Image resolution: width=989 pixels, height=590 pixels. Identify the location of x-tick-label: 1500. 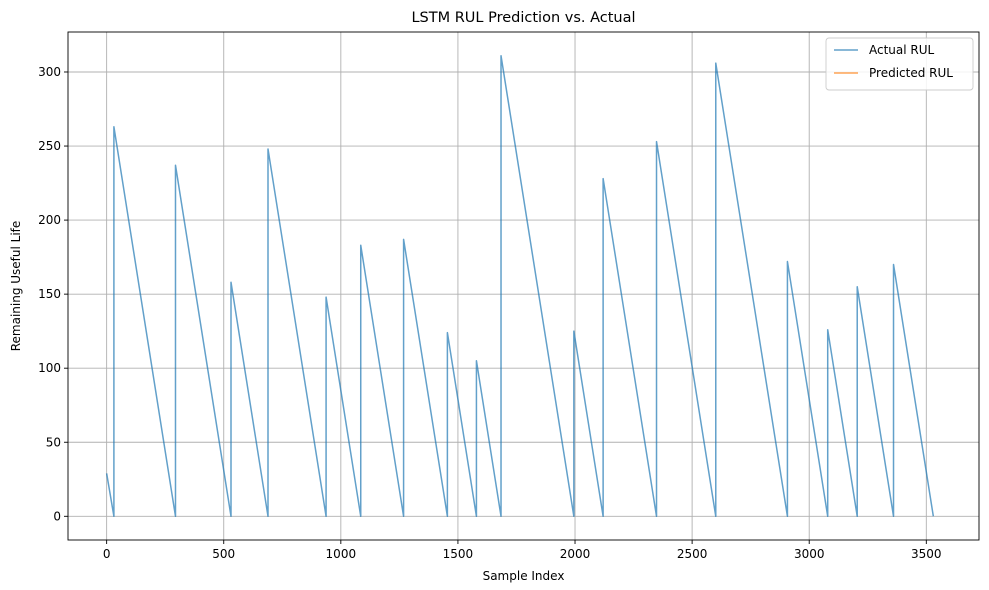
(458, 554).